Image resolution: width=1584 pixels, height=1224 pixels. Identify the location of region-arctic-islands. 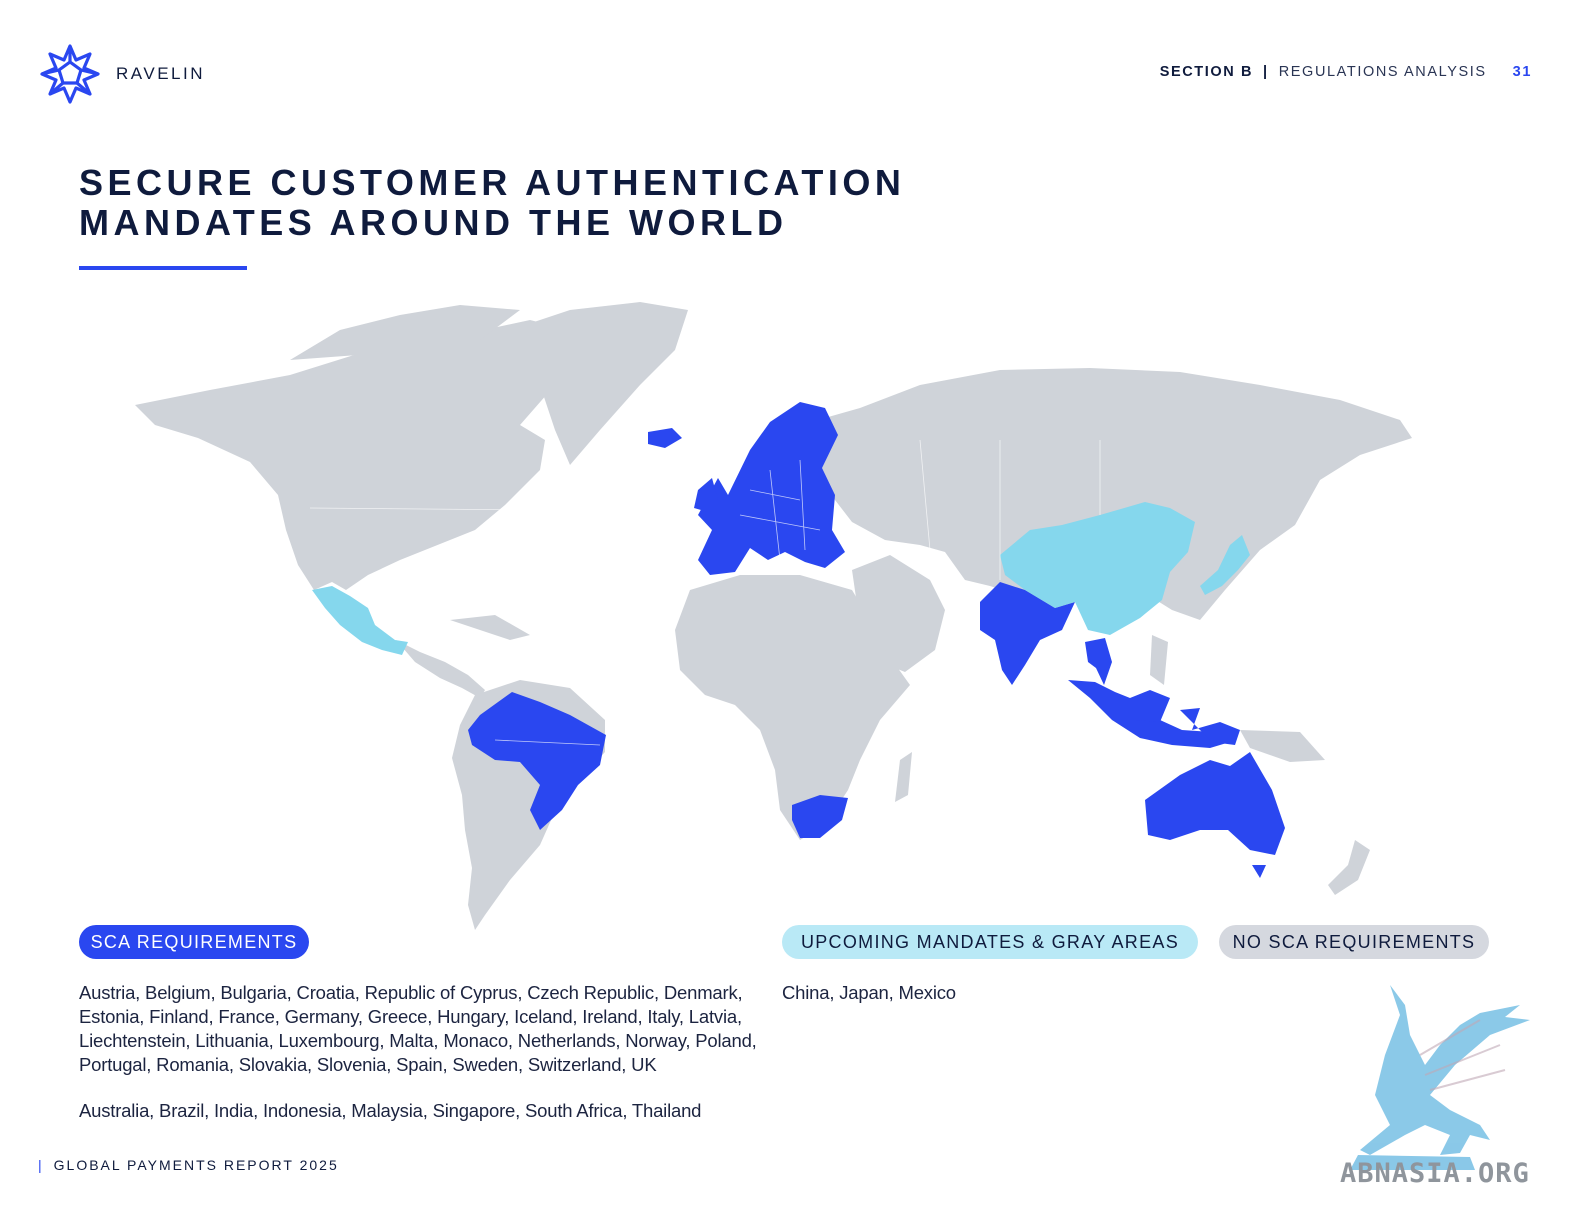
(405, 332).